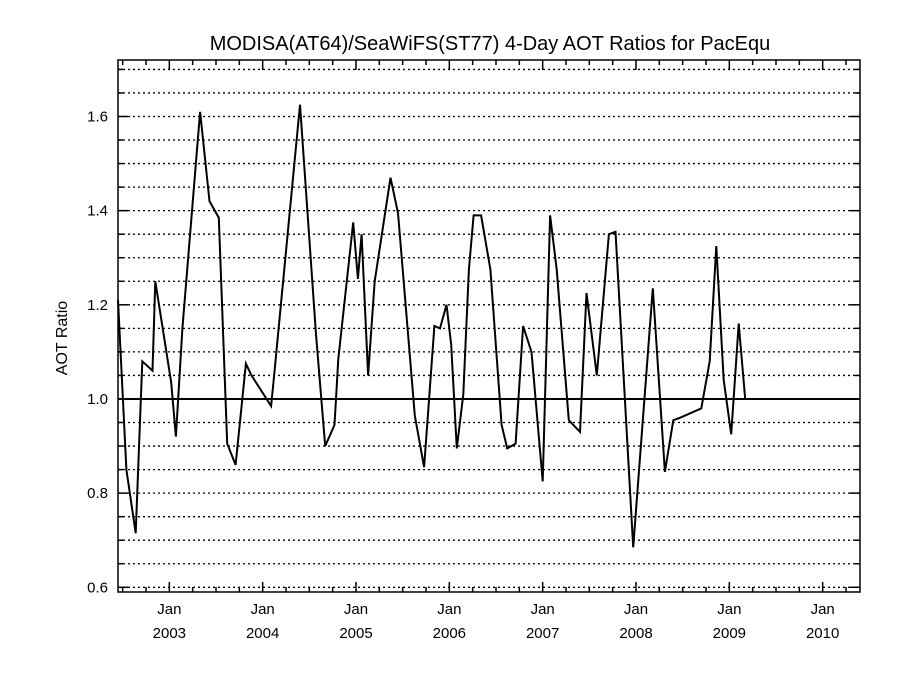  What do you see at coordinates (97, 211) in the screenshot?
I see `y-tick-label: 1.4` at bounding box center [97, 211].